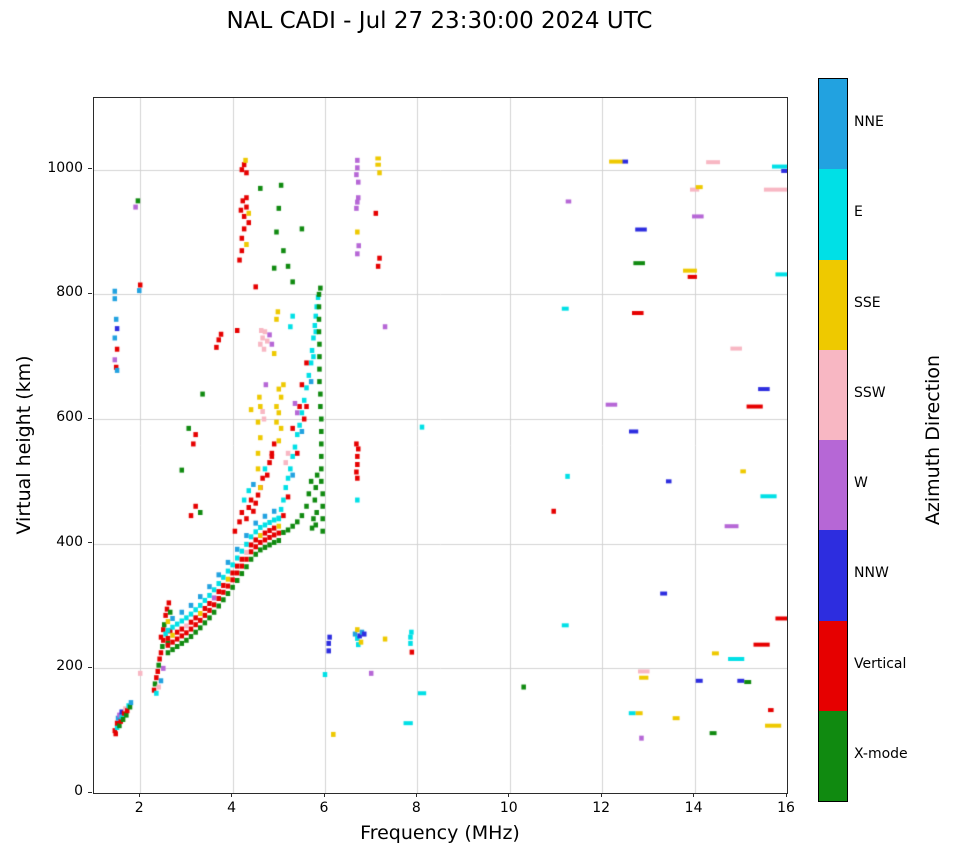  What do you see at coordinates (870, 392) in the screenshot?
I see `colorbar-label-ssw: SSW` at bounding box center [870, 392].